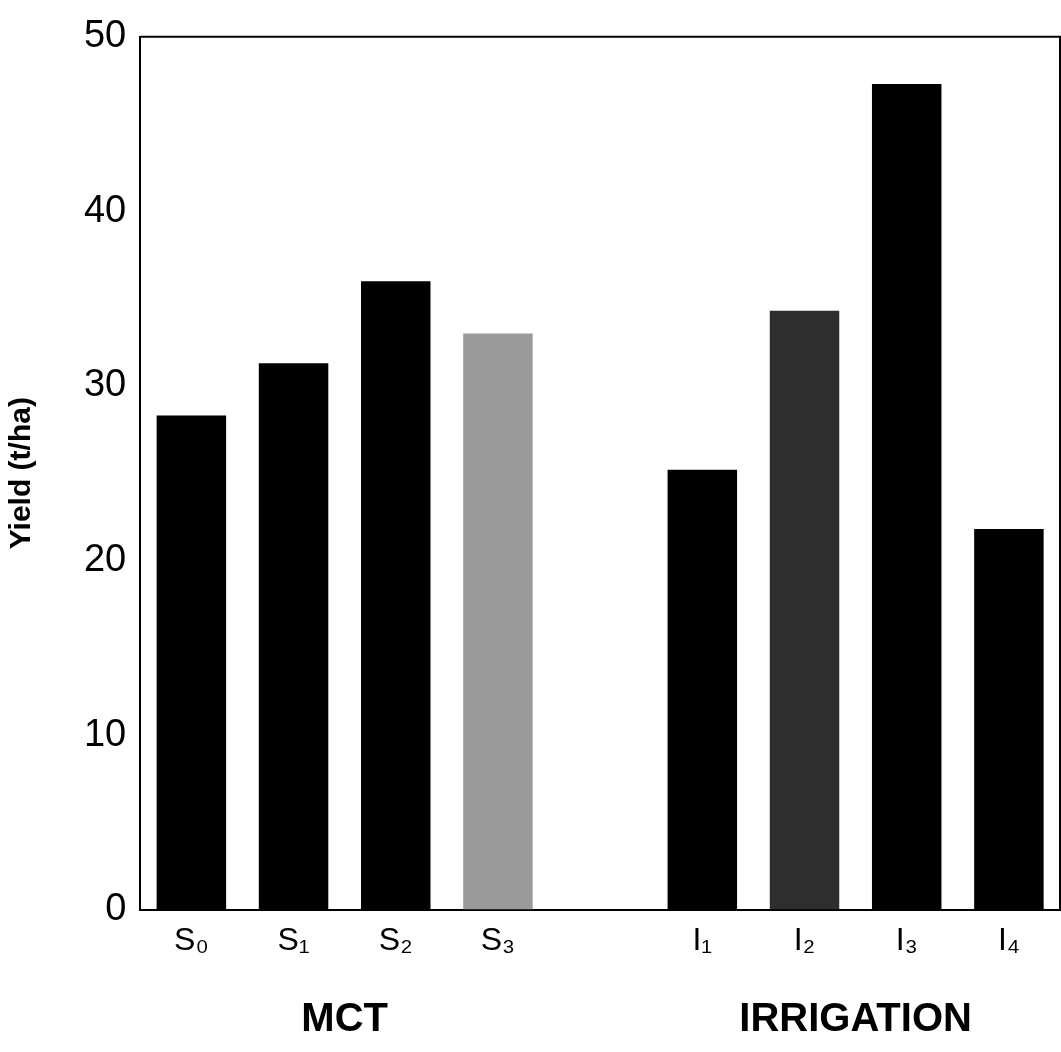  I want to click on x-tick-label: S₂, so click(395, 938).